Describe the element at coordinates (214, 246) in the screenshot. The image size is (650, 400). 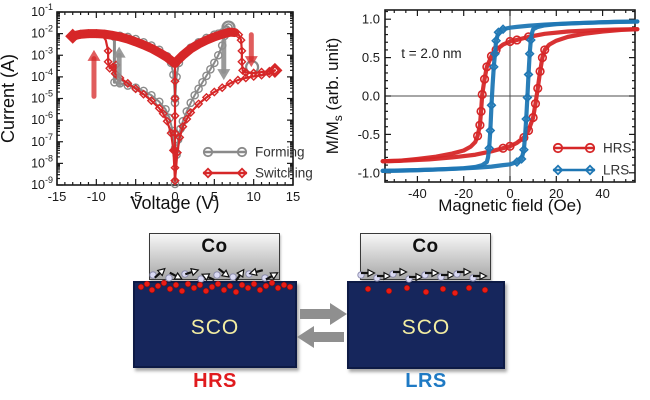
I see `hrs-co-label: Co` at that location.